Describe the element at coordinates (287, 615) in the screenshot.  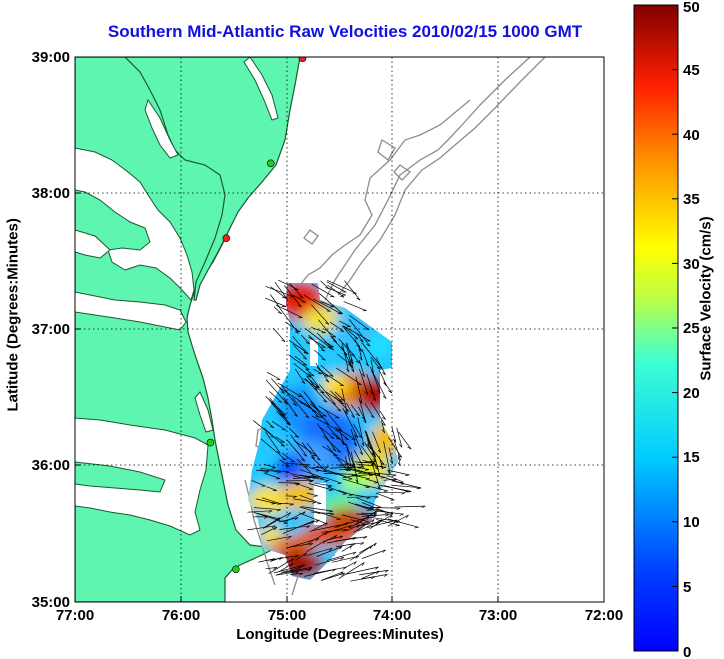
I see `x-tick-label: 75:00` at that location.